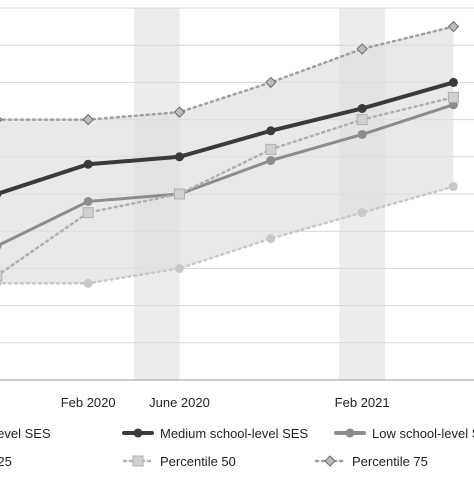 Image resolution: width=474 pixels, height=479 pixels. I want to click on x-tick-label-2: Feb 2021, so click(362, 402).